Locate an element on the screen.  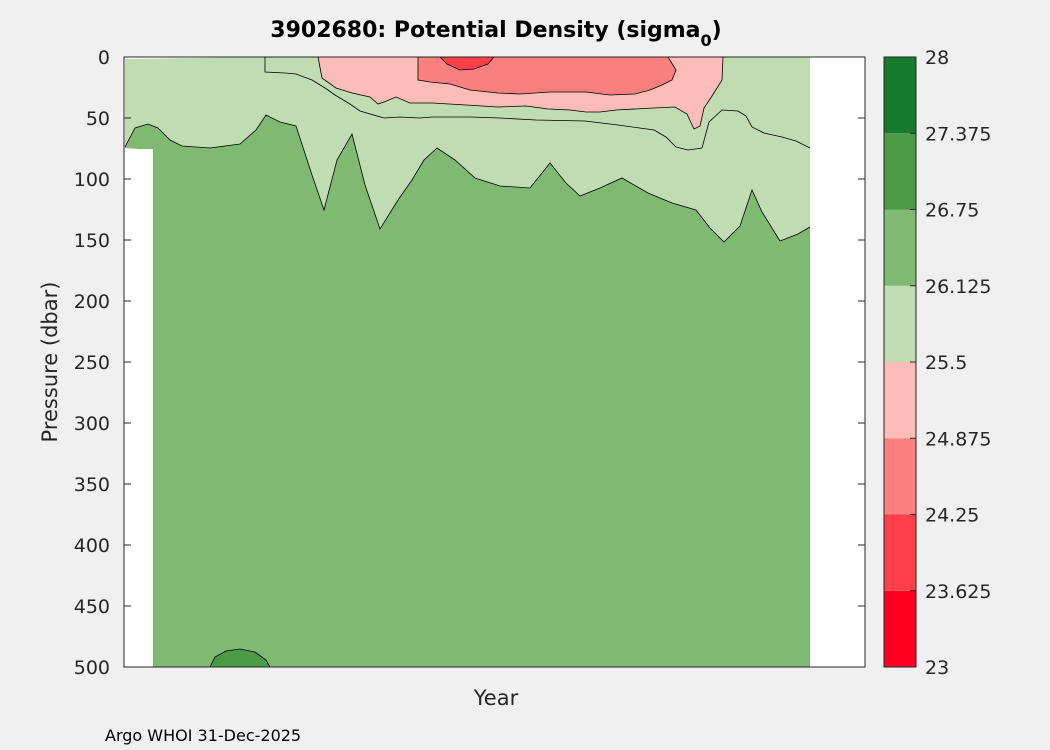
chart-title: 3902680: Potential Density (sigma0) is located at coordinates (495, 34).